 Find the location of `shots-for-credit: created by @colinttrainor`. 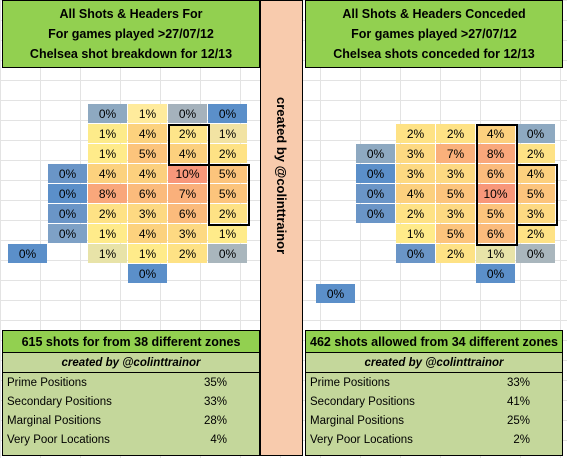

shots-for-credit: created by @colinttrainor is located at coordinates (131, 363).